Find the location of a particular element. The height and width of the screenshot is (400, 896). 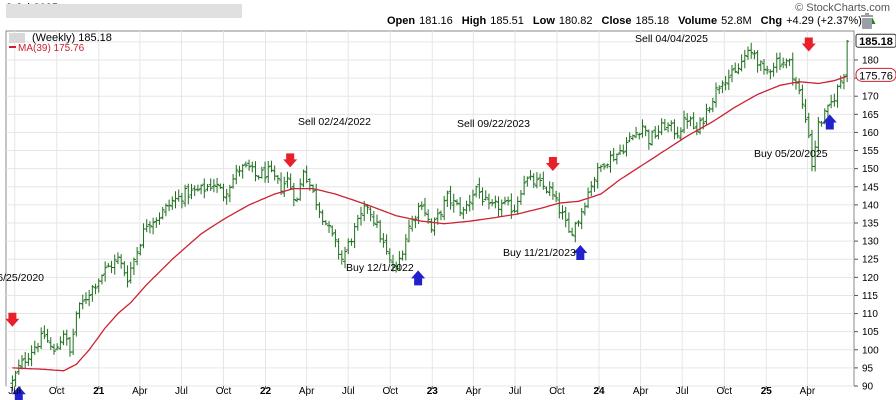

ma-badge is located at coordinates (875, 74).